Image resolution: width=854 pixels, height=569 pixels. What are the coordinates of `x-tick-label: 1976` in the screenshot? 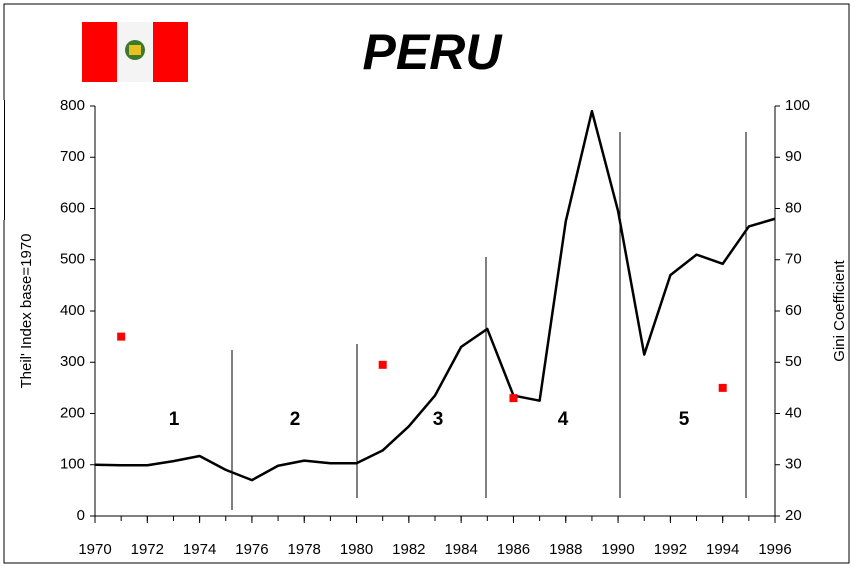 It's located at (251, 549).